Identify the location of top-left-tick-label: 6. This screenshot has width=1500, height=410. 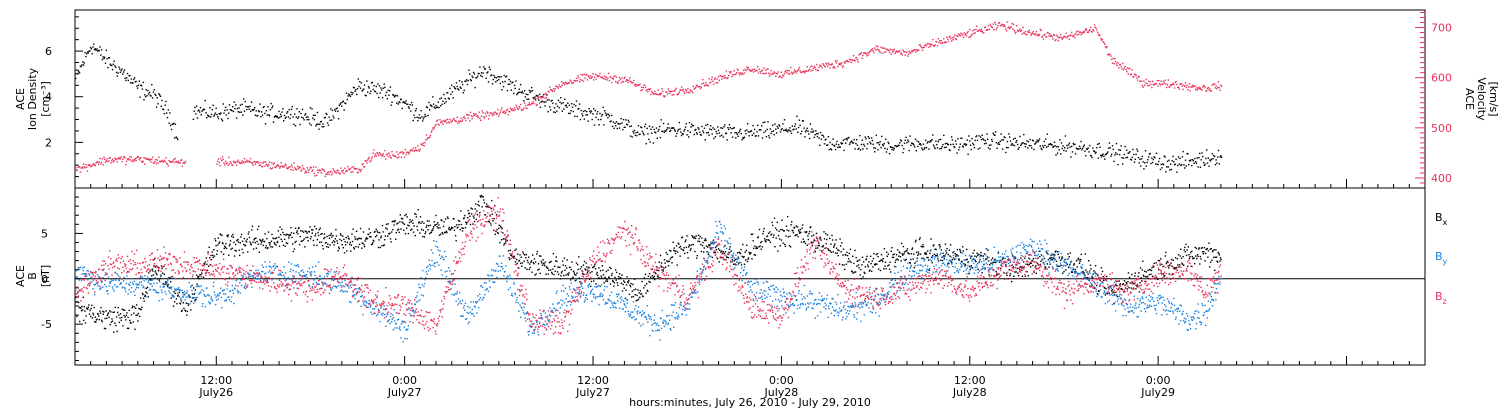
(48, 51).